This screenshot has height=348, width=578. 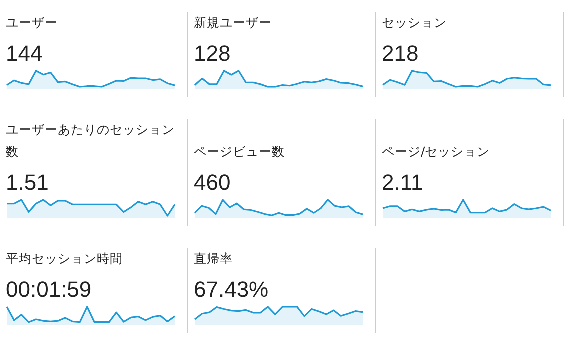 What do you see at coordinates (25, 54) in the screenshot?
I see `chart-subtitle: 144` at bounding box center [25, 54].